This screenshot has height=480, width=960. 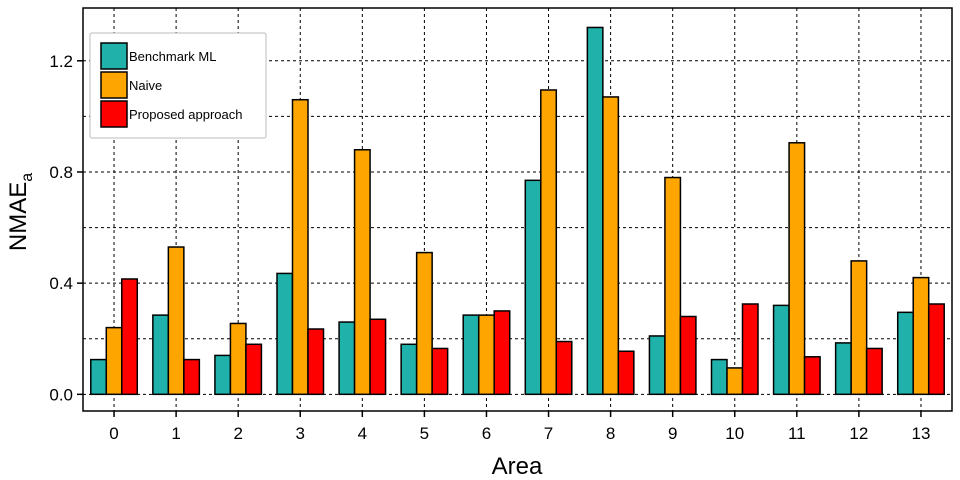 What do you see at coordinates (61, 61) in the screenshot?
I see `y-tick-label-3: 1.2` at bounding box center [61, 61].